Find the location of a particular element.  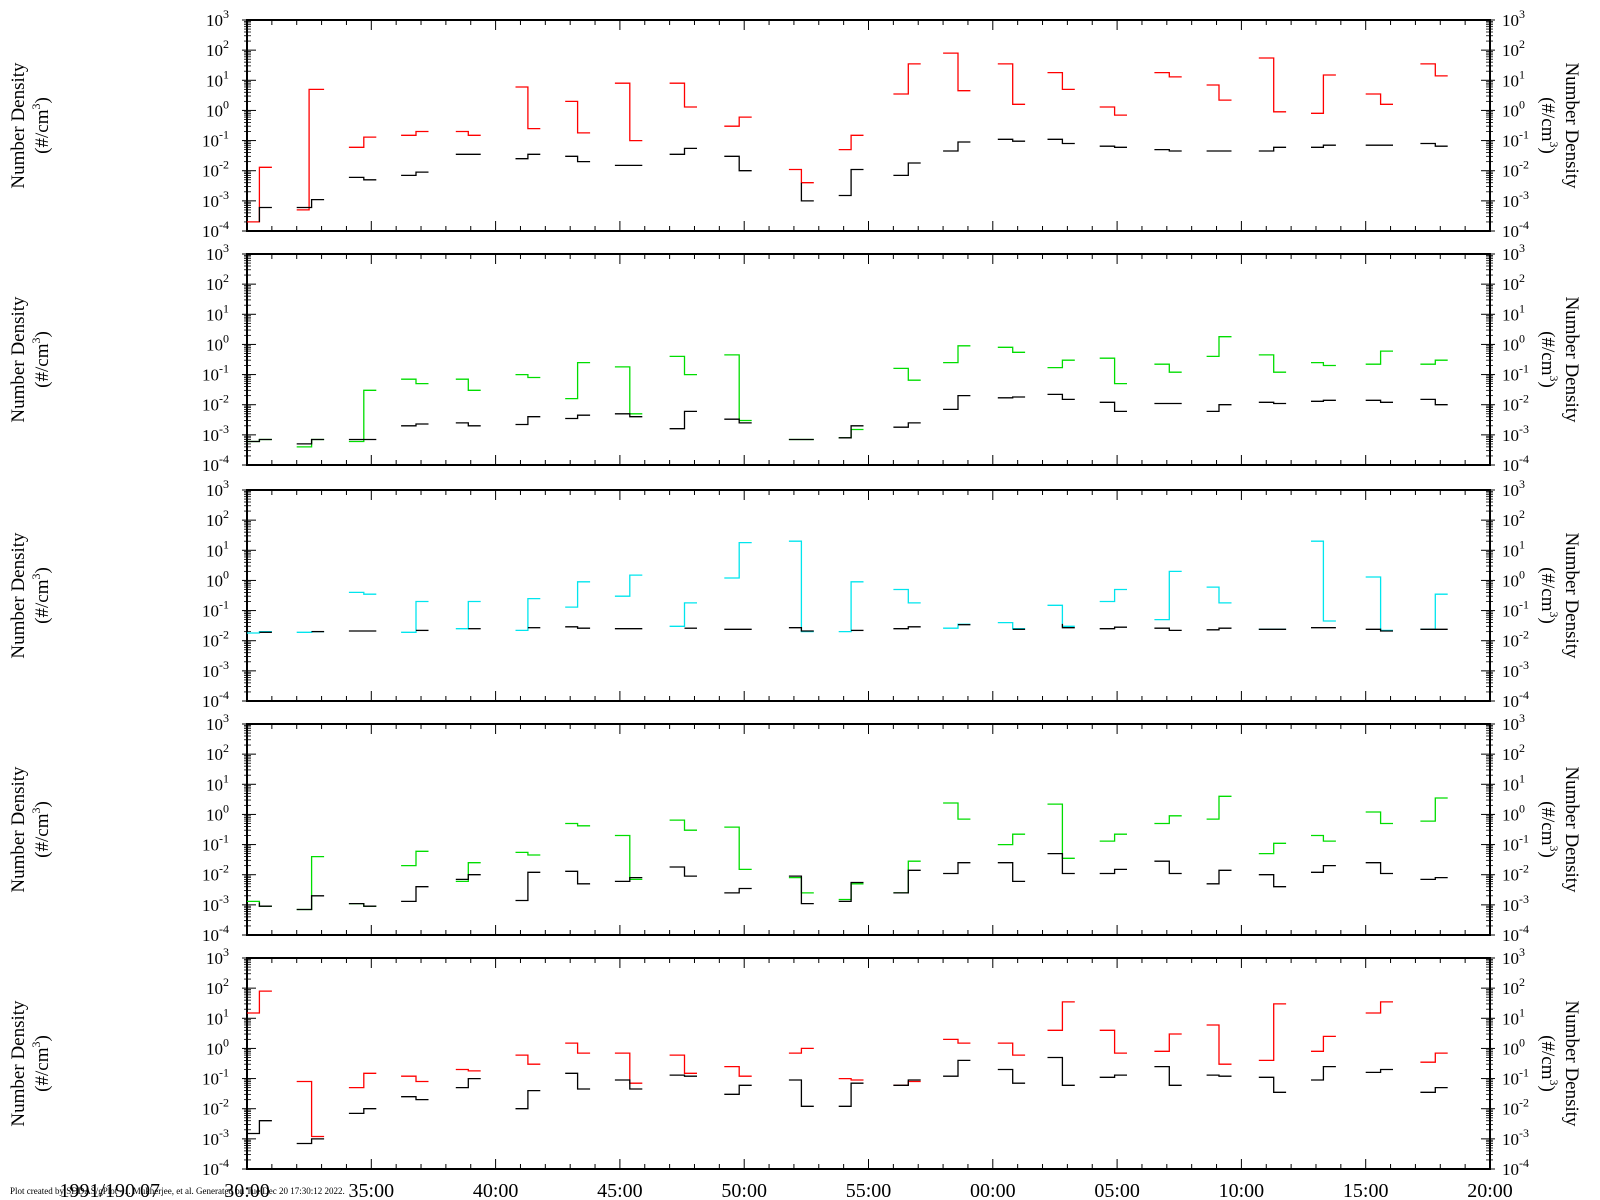

x-tick-label: 40:00 is located at coordinates (496, 1190).